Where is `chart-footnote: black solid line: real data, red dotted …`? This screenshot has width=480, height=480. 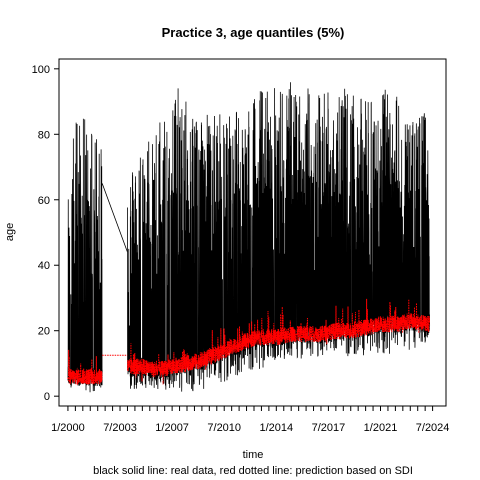
chart-footnote: black solid line: real data, red dotted … is located at coordinates (253, 471).